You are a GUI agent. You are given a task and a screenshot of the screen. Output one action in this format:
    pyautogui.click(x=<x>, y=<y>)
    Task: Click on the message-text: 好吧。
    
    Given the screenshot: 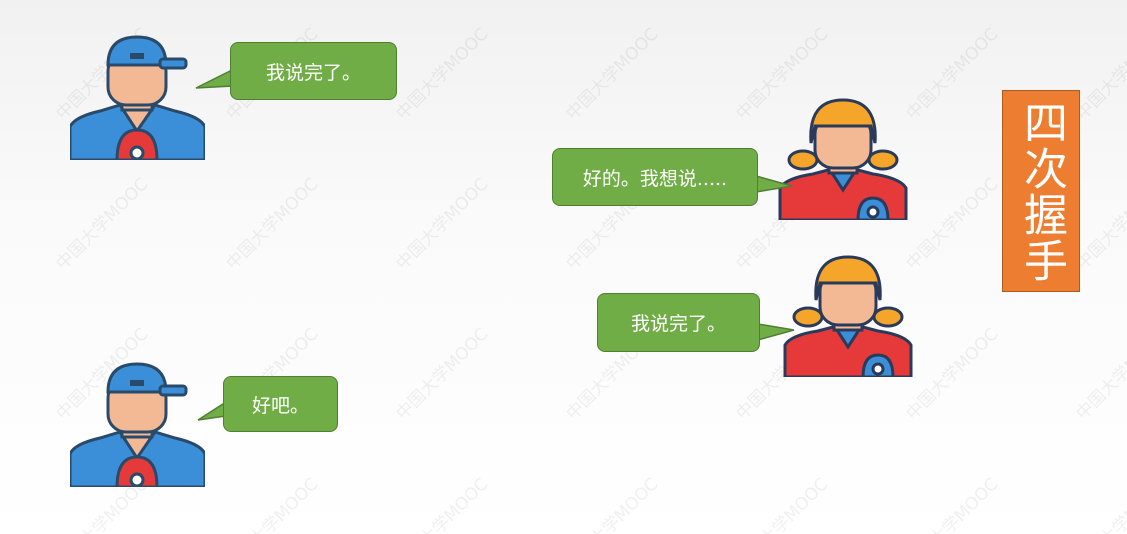 What is the action you would take?
    pyautogui.click(x=280, y=405)
    